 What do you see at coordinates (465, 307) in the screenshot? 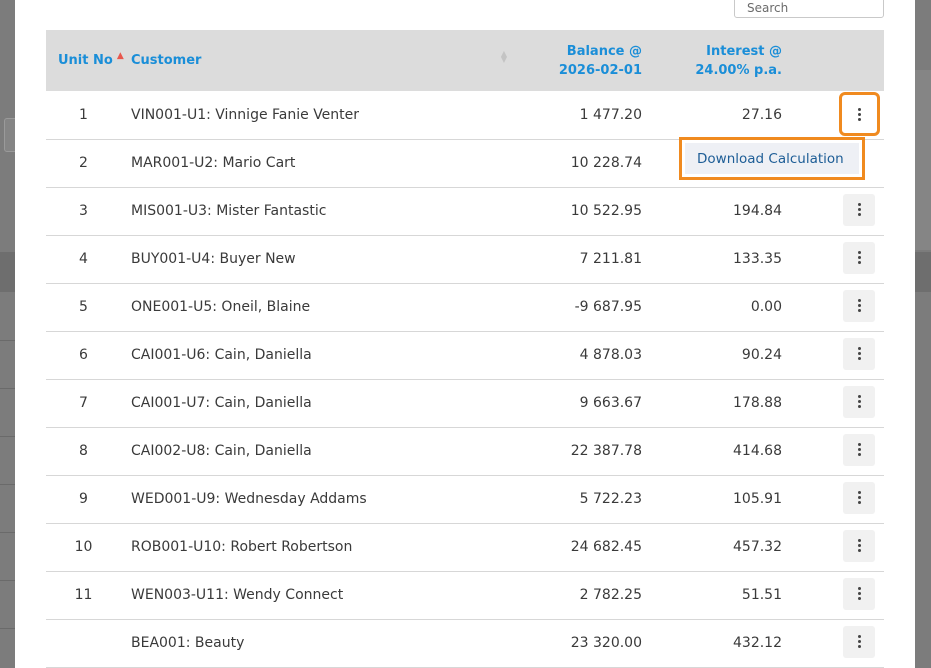
I see `table-row: 5 ONE001-U5: Oneil, Blaine -9 687.95 0.00` at bounding box center [465, 307].